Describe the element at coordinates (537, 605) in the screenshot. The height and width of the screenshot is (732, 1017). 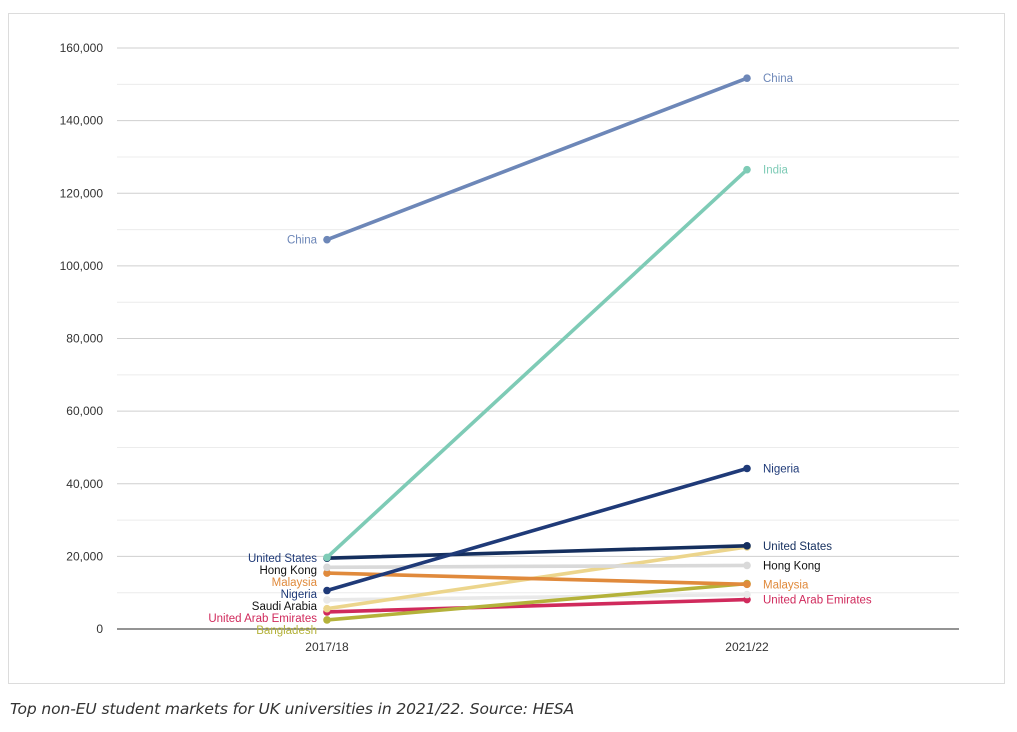
I see `series-line-united-arab-emirates` at that location.